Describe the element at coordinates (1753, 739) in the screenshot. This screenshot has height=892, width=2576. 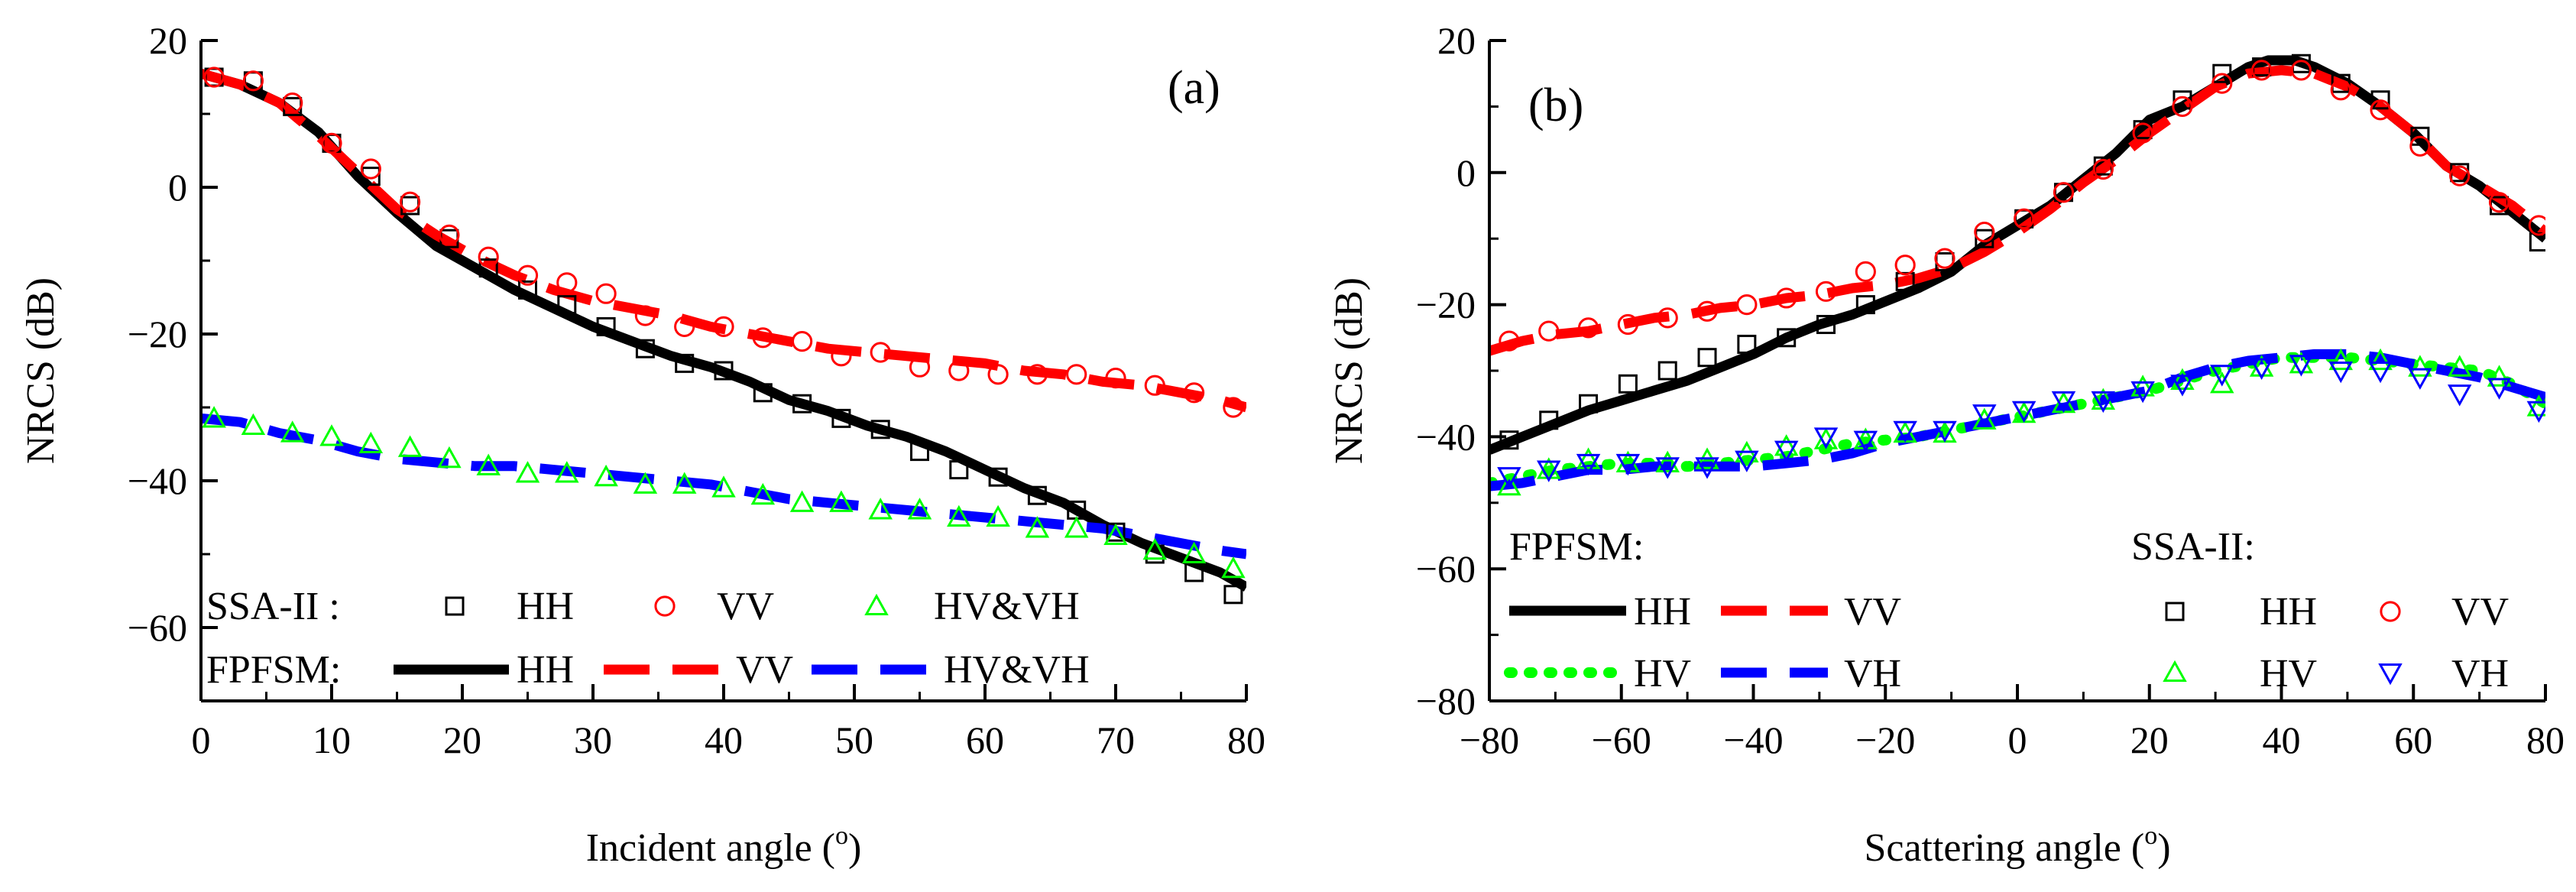
I see `x-tick-label: −40` at that location.